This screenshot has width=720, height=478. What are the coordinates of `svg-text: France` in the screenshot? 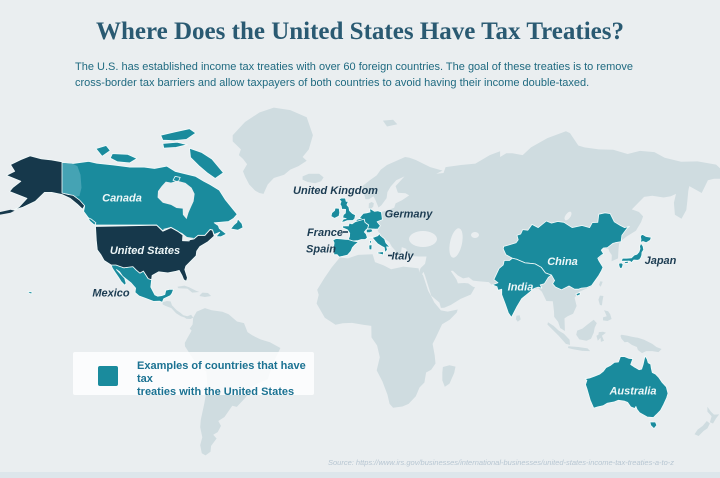 It's located at (325, 233).